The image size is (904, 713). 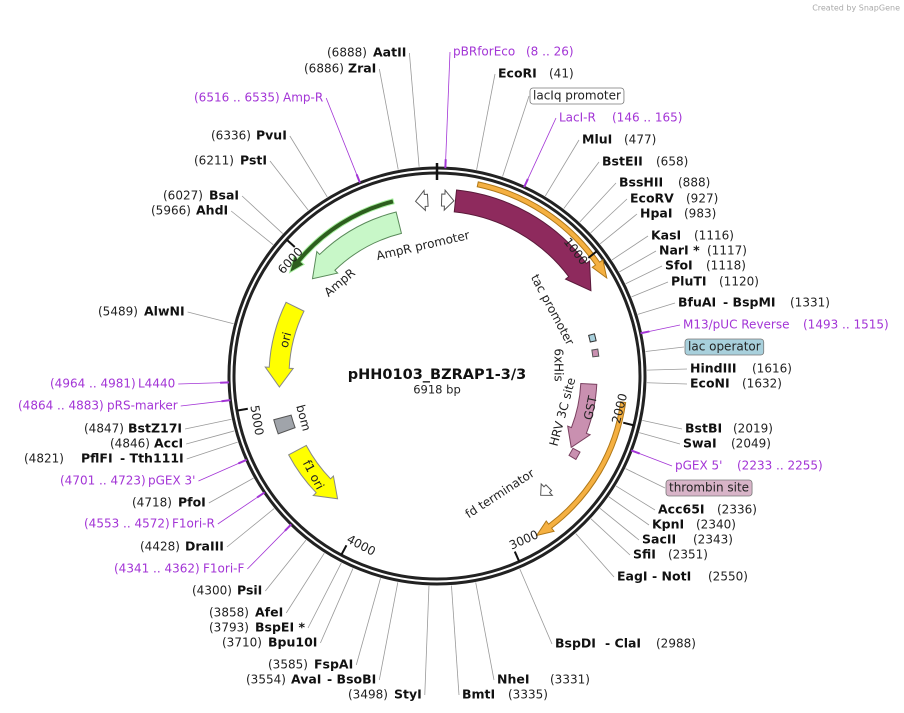 I want to click on primer-name: F1ori-R, so click(x=193, y=524).